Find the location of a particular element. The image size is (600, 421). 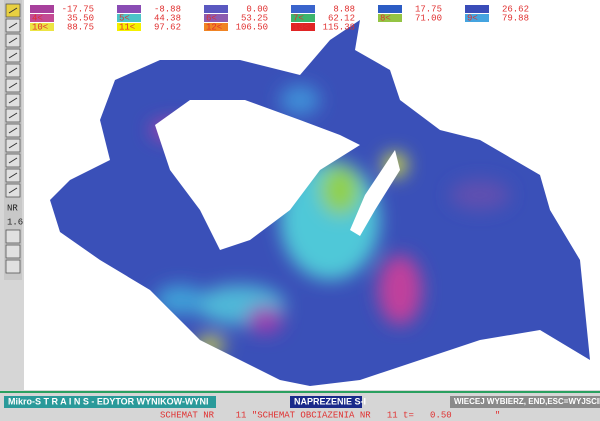

status-mode: NAPREZENIE S-I is located at coordinates (330, 401).